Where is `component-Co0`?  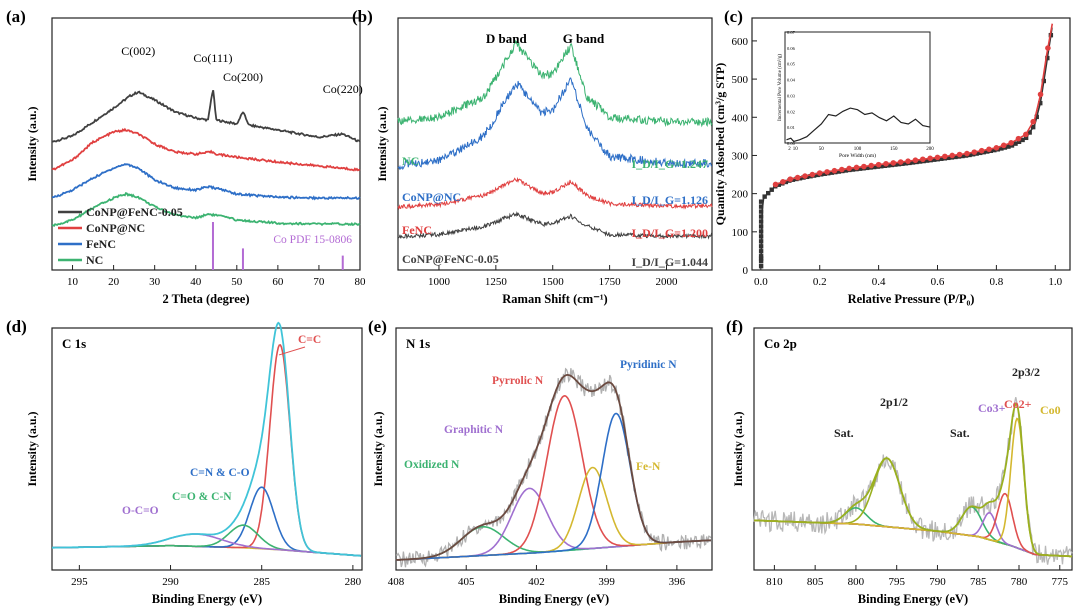 component-Co0 is located at coordinates (913, 487).